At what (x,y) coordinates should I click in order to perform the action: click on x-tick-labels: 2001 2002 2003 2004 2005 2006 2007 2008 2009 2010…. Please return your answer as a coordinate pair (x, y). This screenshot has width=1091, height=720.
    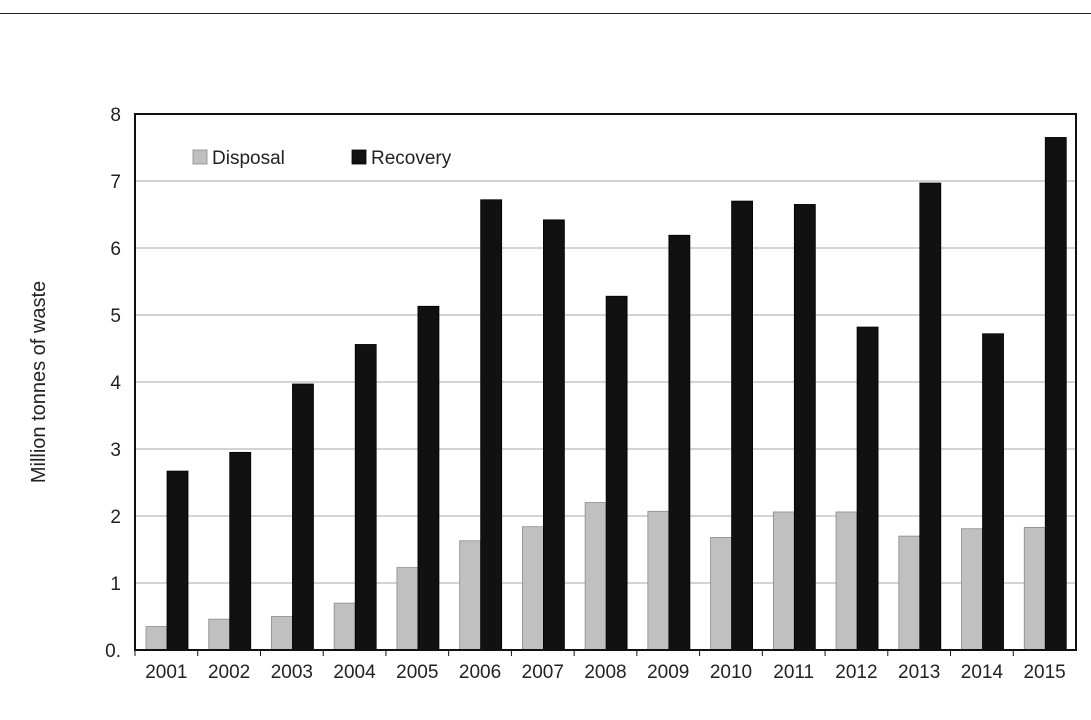
    Looking at the image, I should click on (600, 666).